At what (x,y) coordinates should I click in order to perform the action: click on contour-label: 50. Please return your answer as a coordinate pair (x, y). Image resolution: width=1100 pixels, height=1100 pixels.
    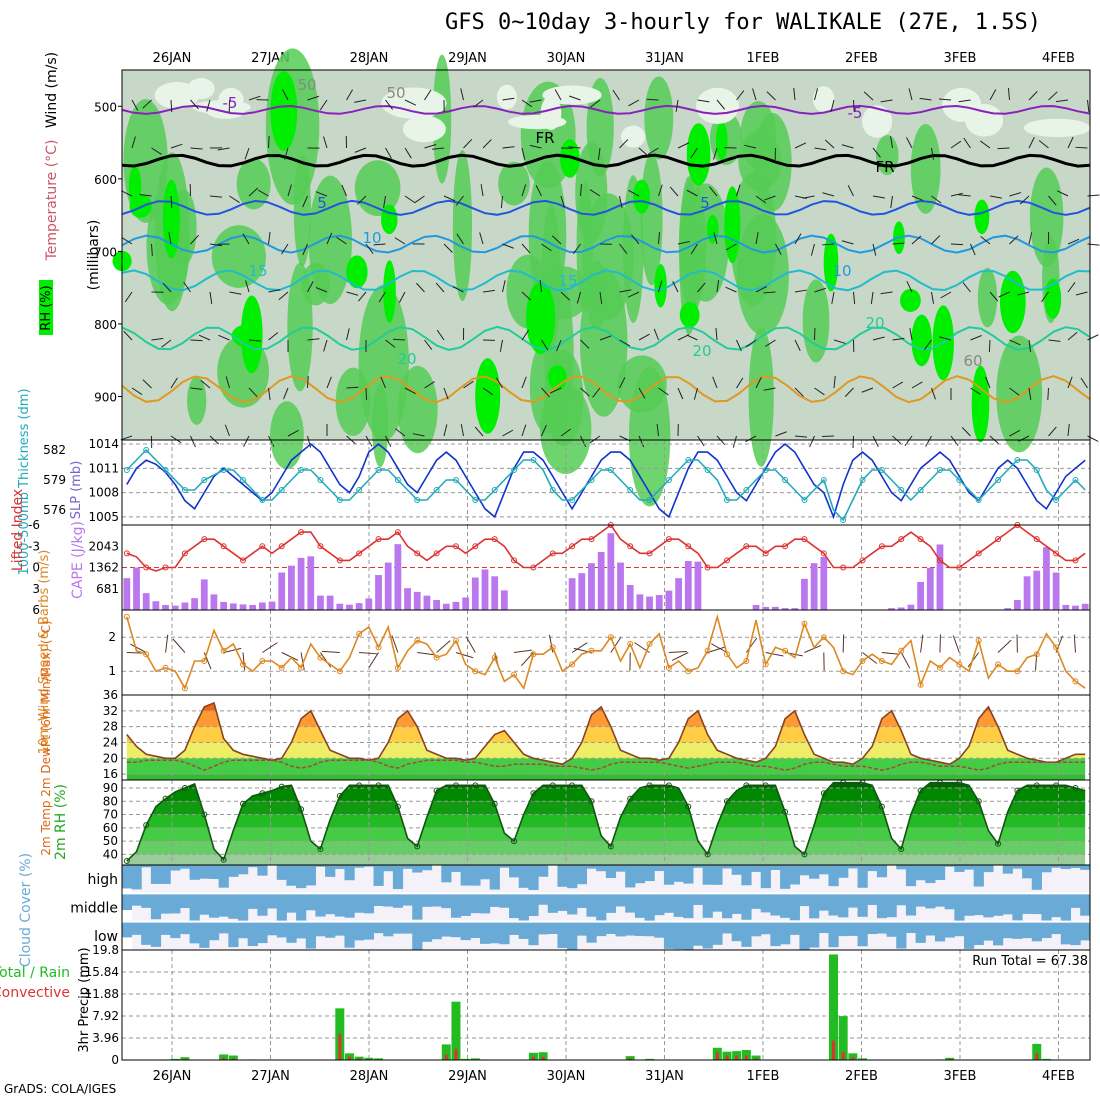
    Looking at the image, I should click on (395, 93).